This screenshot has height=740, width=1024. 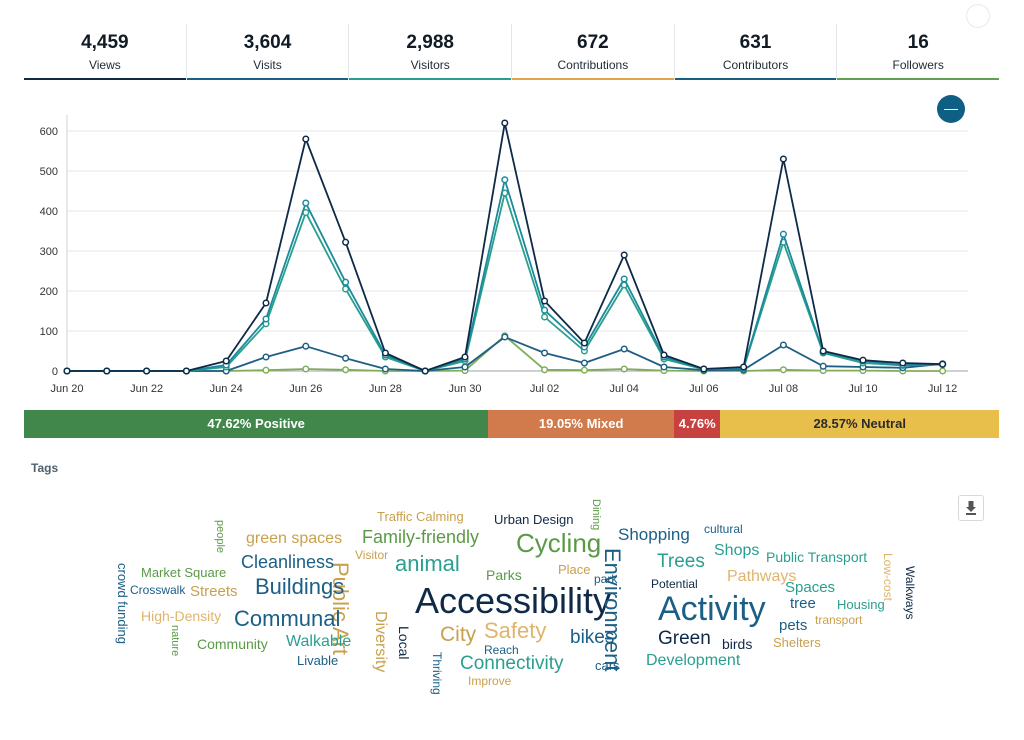 What do you see at coordinates (220, 537) in the screenshot?
I see `tag-word: people` at bounding box center [220, 537].